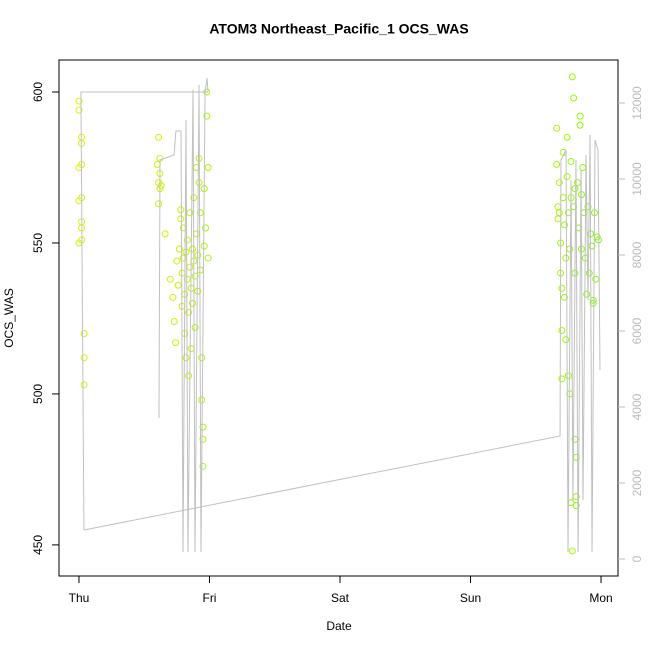 The image size is (650, 650). Describe the element at coordinates (38, 545) in the screenshot. I see `y-tick-label: 450` at that location.